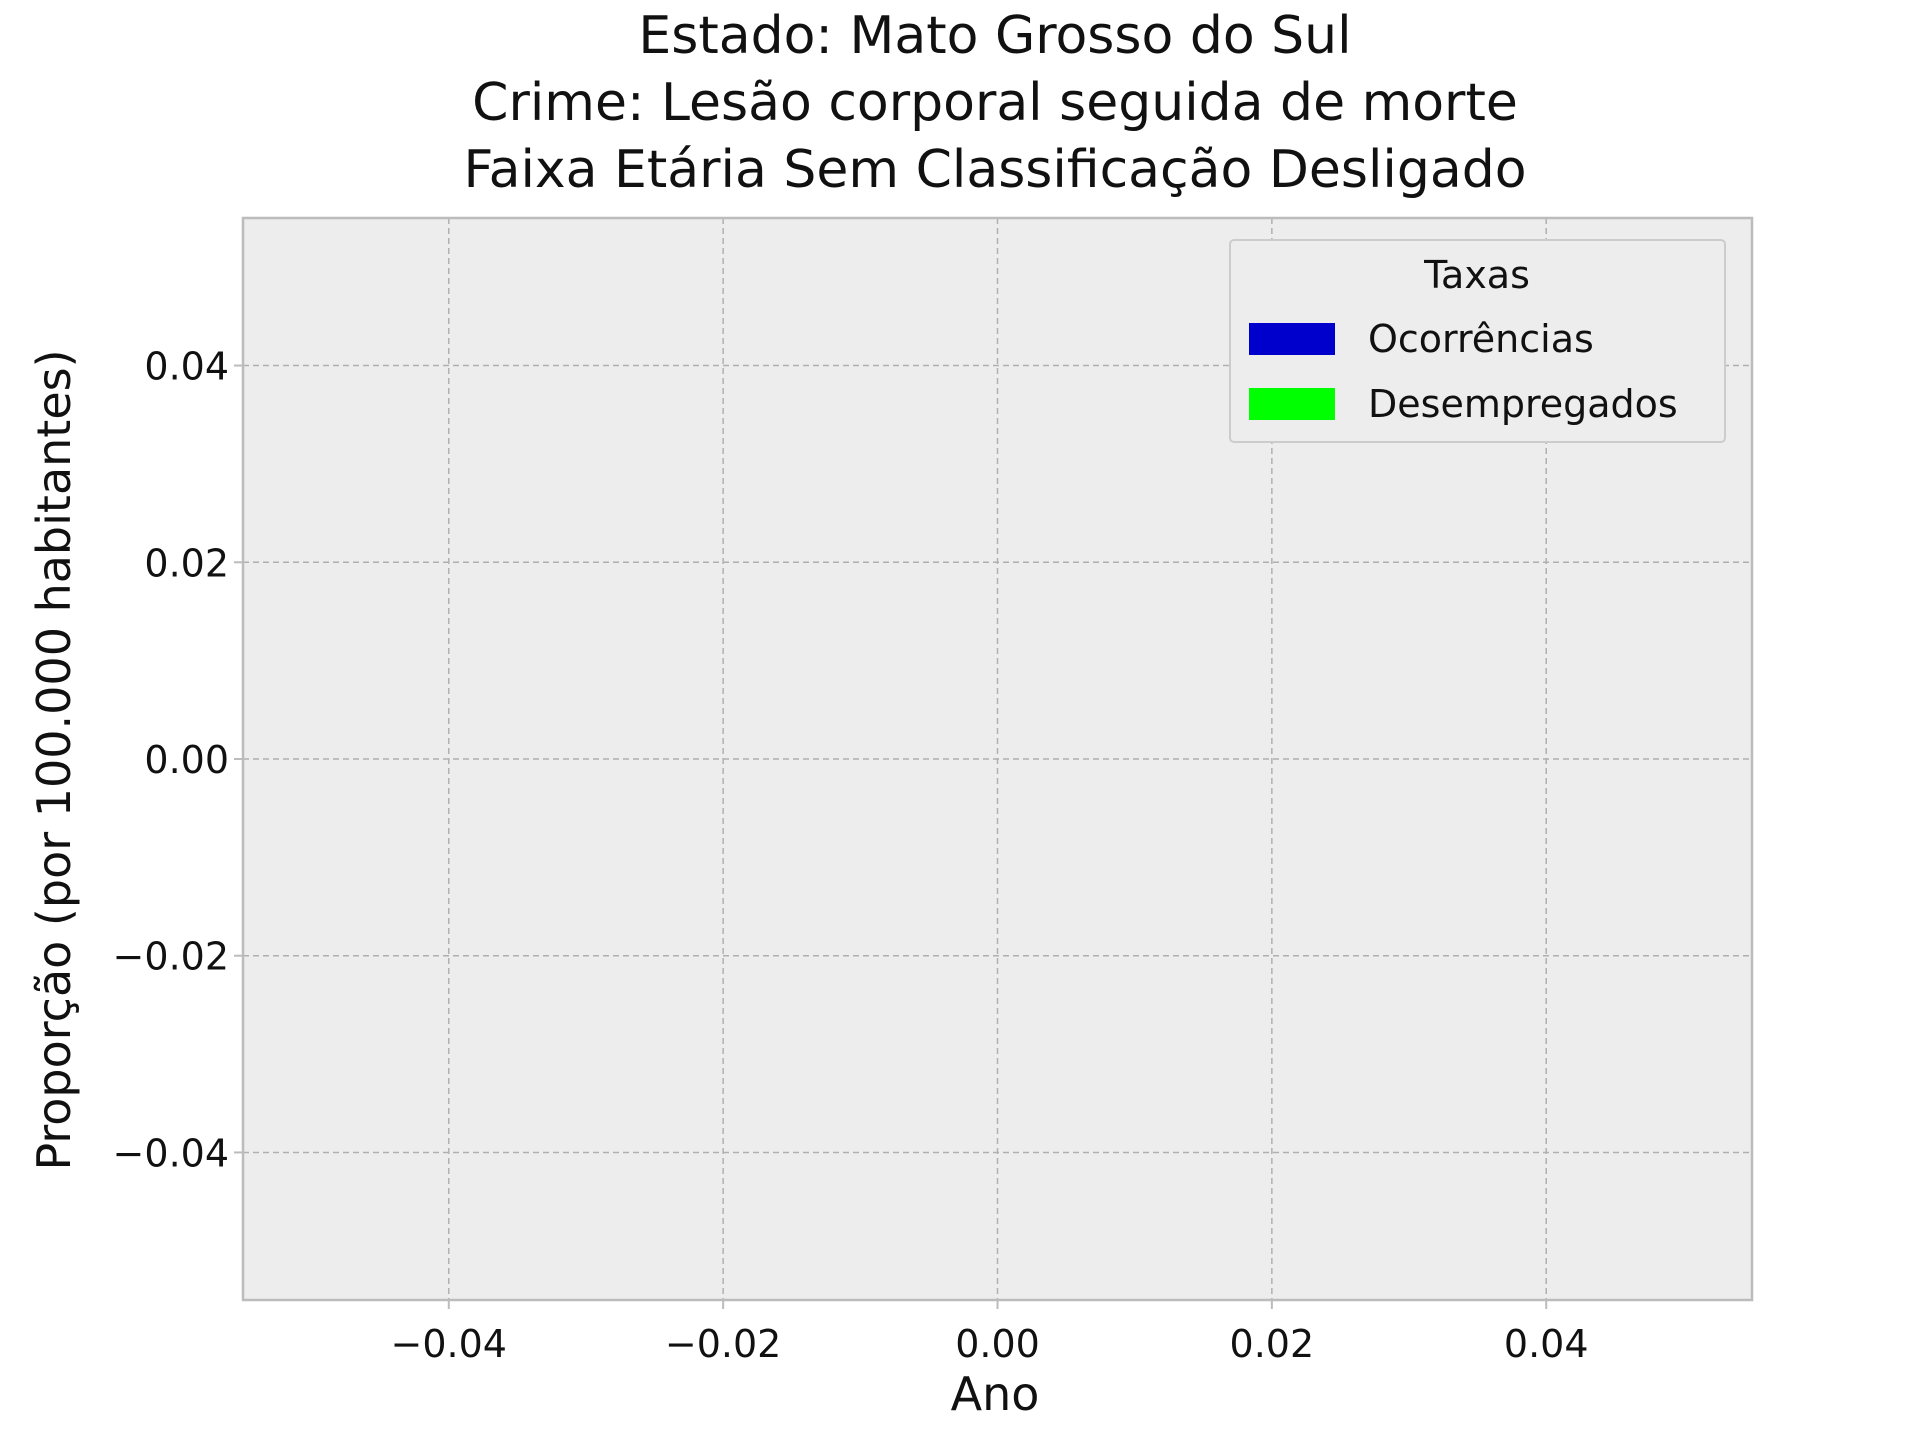  Describe the element at coordinates (995, 36) in the screenshot. I see `chart-title-line-1: Estado: Mato Grosso do Sul` at that location.